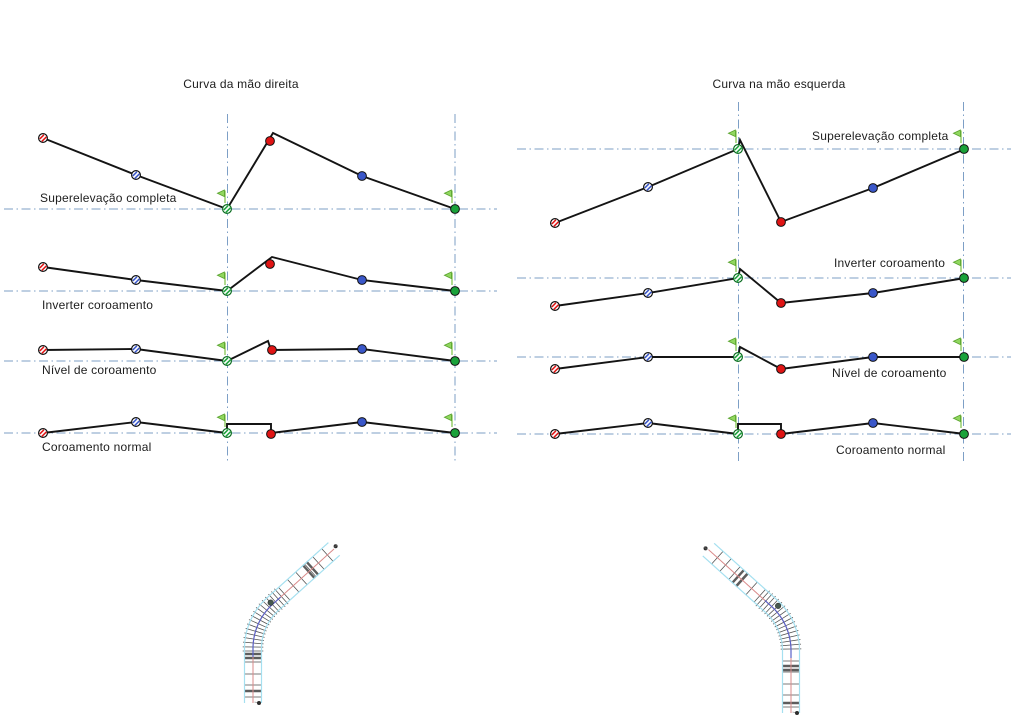 The image size is (1024, 720). Describe the element at coordinates (241, 84) in the screenshot. I see `panel-title-right-hand-curve: Curva da mão direita` at that location.